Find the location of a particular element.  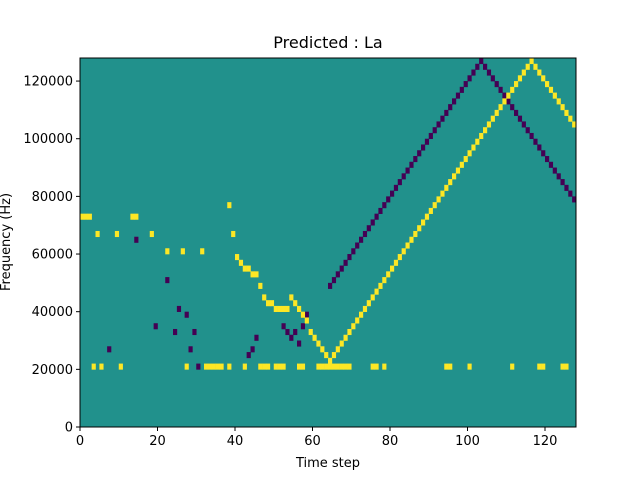

x-axis-ticks: 0 20 40 60 80 100 120 is located at coordinates (317, 438).